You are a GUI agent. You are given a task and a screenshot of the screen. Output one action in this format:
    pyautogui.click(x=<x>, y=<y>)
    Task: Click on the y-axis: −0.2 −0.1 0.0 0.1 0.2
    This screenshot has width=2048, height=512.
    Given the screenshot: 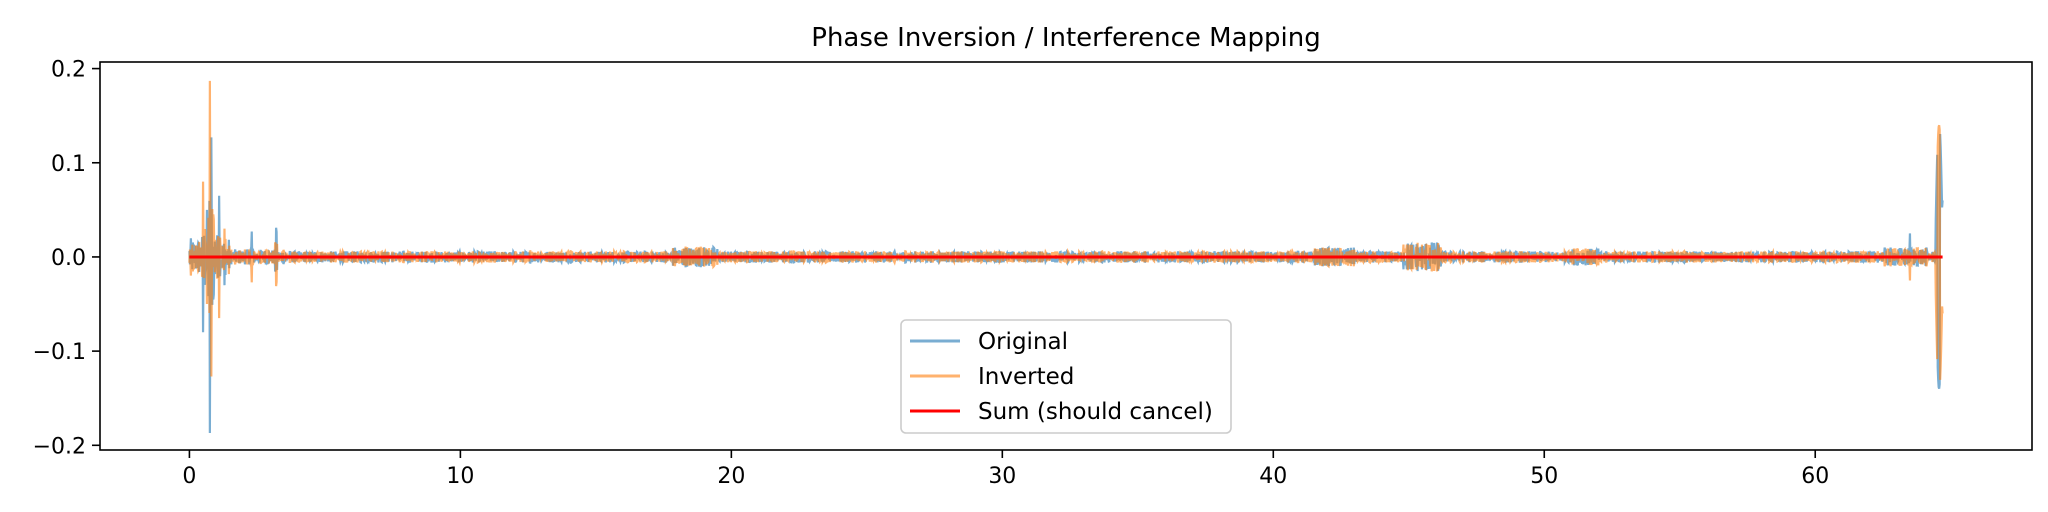 What is the action you would take?
    pyautogui.click(x=66, y=258)
    